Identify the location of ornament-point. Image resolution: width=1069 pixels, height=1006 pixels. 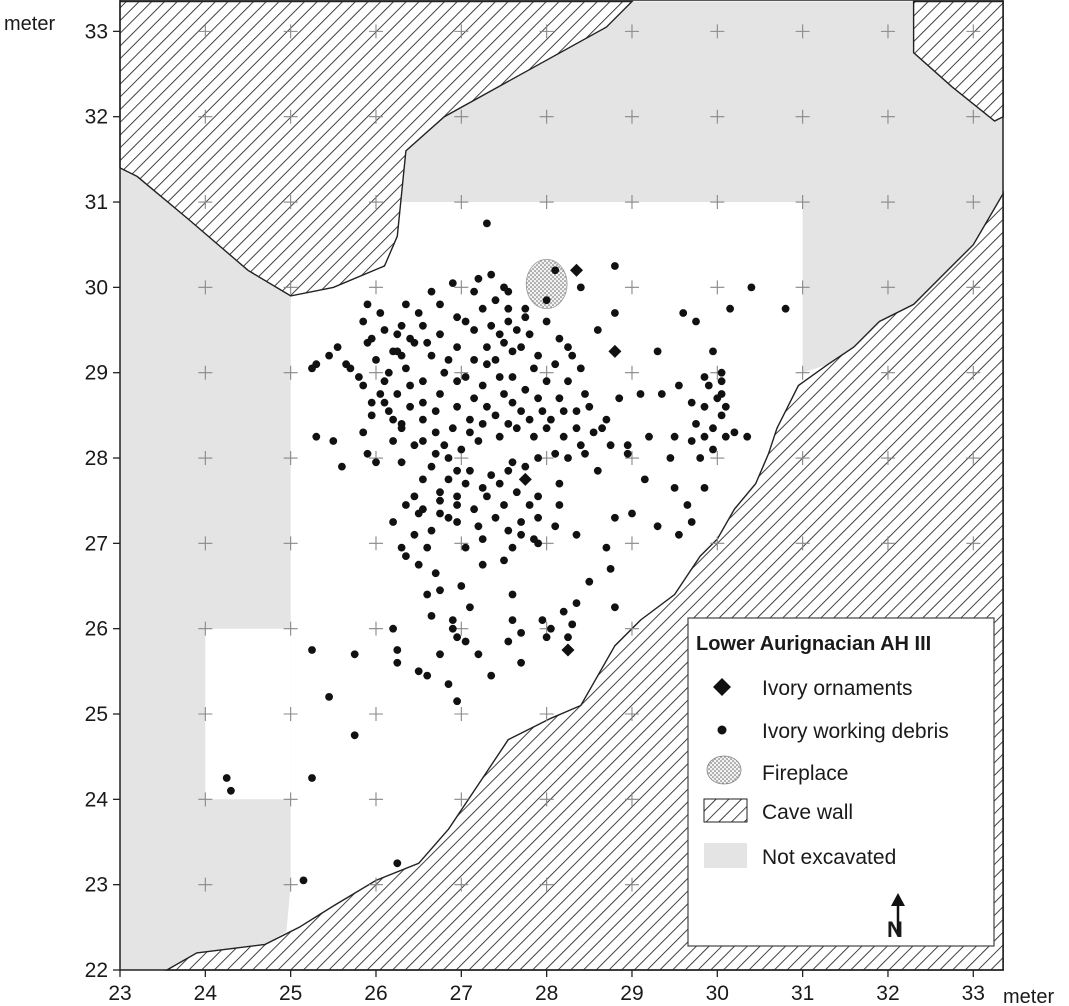
(577, 270).